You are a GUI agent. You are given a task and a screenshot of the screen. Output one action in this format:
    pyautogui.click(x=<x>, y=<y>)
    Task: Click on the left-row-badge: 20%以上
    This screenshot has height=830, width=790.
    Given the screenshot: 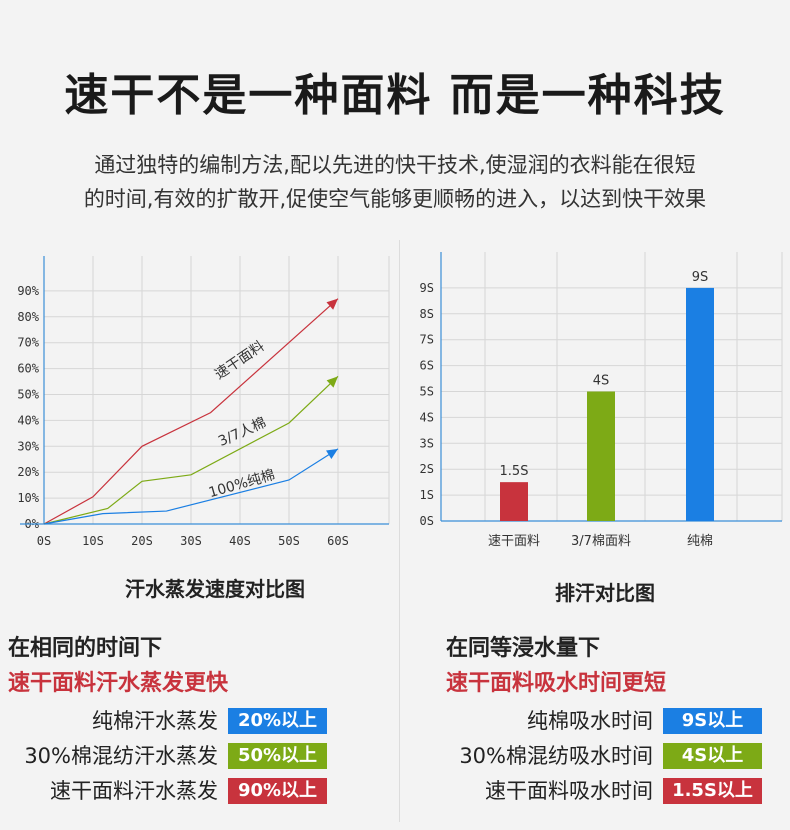 What is the action you would take?
    pyautogui.click(x=277, y=721)
    